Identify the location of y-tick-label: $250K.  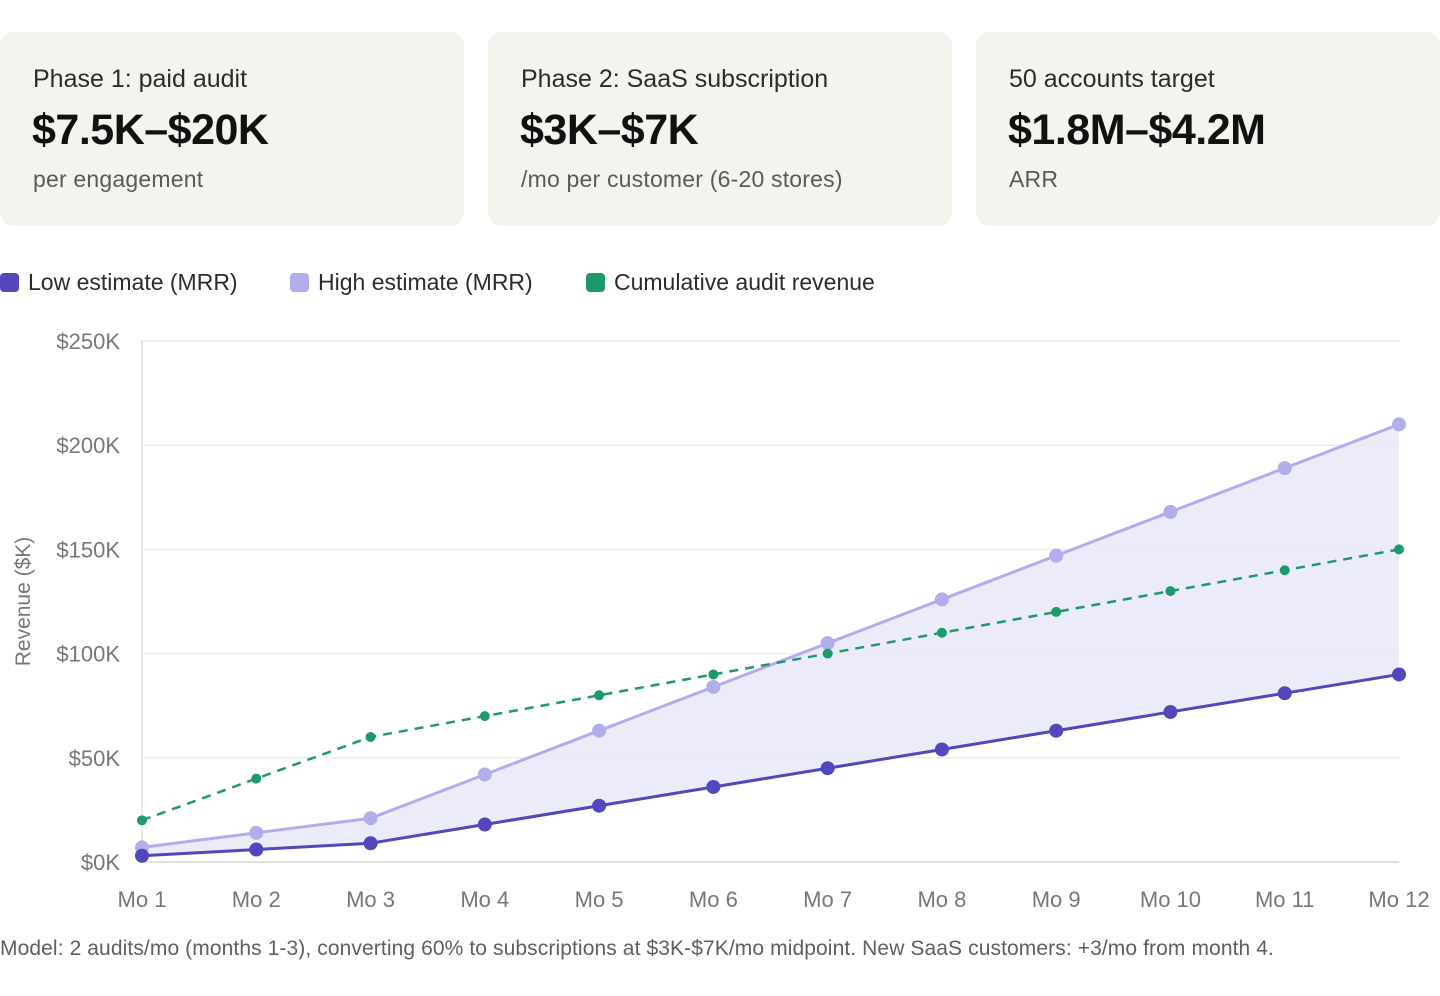
(88, 341).